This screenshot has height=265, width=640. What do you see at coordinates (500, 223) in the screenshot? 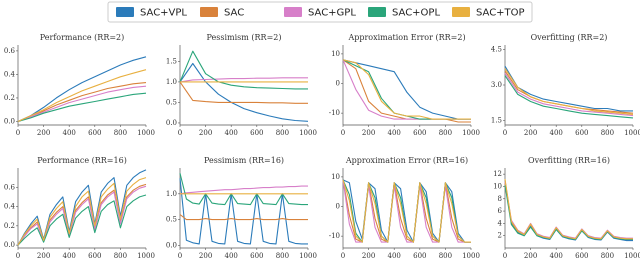
I see `y-tick-label: 4` at bounding box center [500, 223].